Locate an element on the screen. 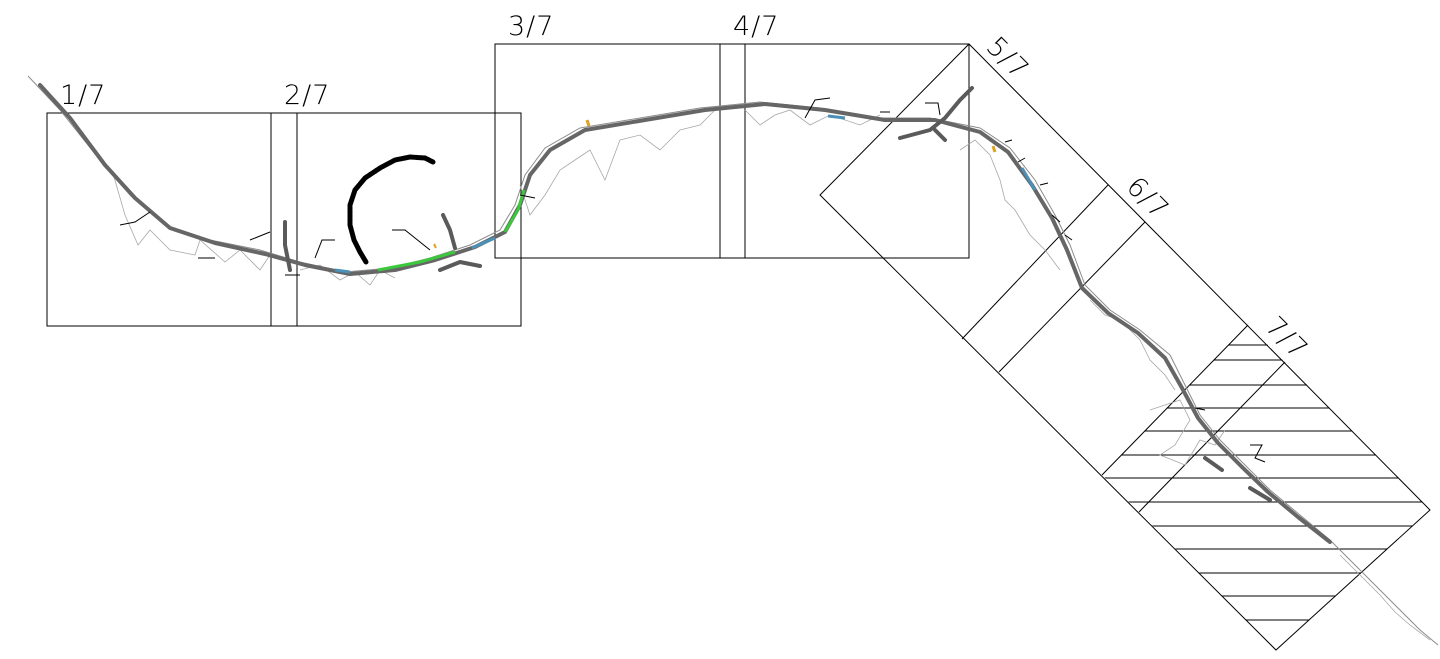  sheet-label-7: 7/7 is located at coordinates (1286, 338).